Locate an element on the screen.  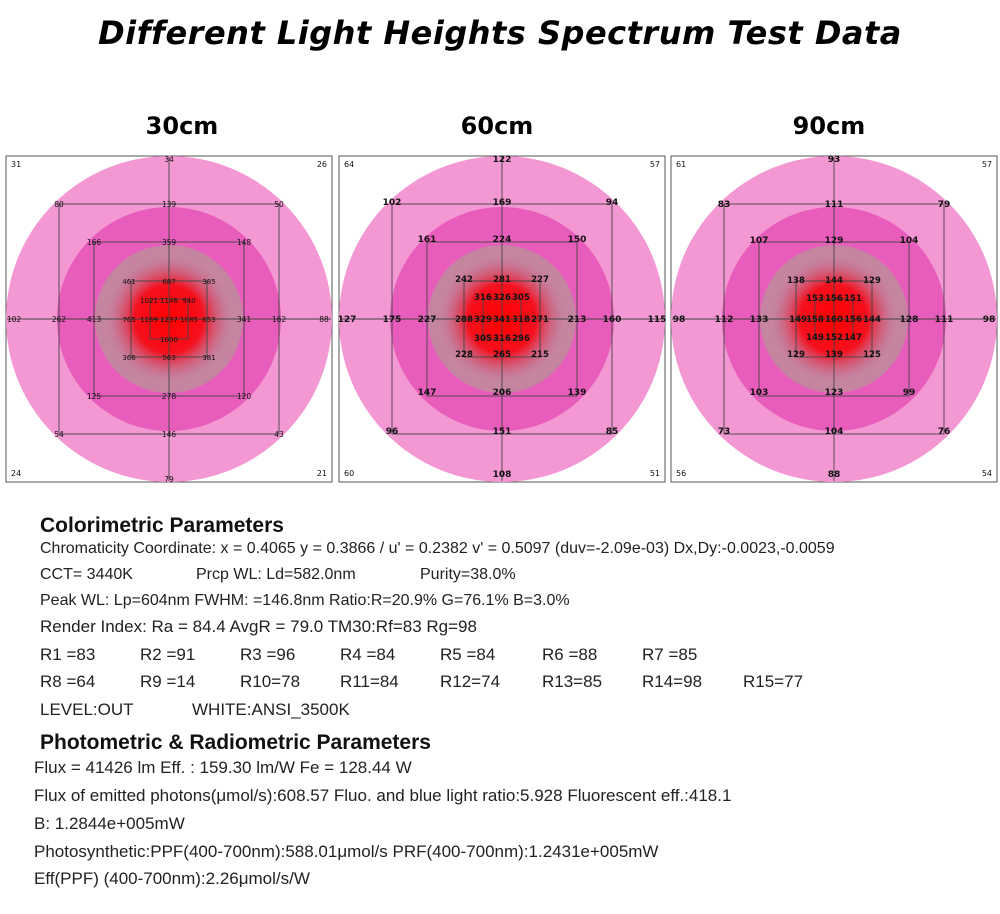
r-value-row2-2: R9 =14 is located at coordinates (168, 681).